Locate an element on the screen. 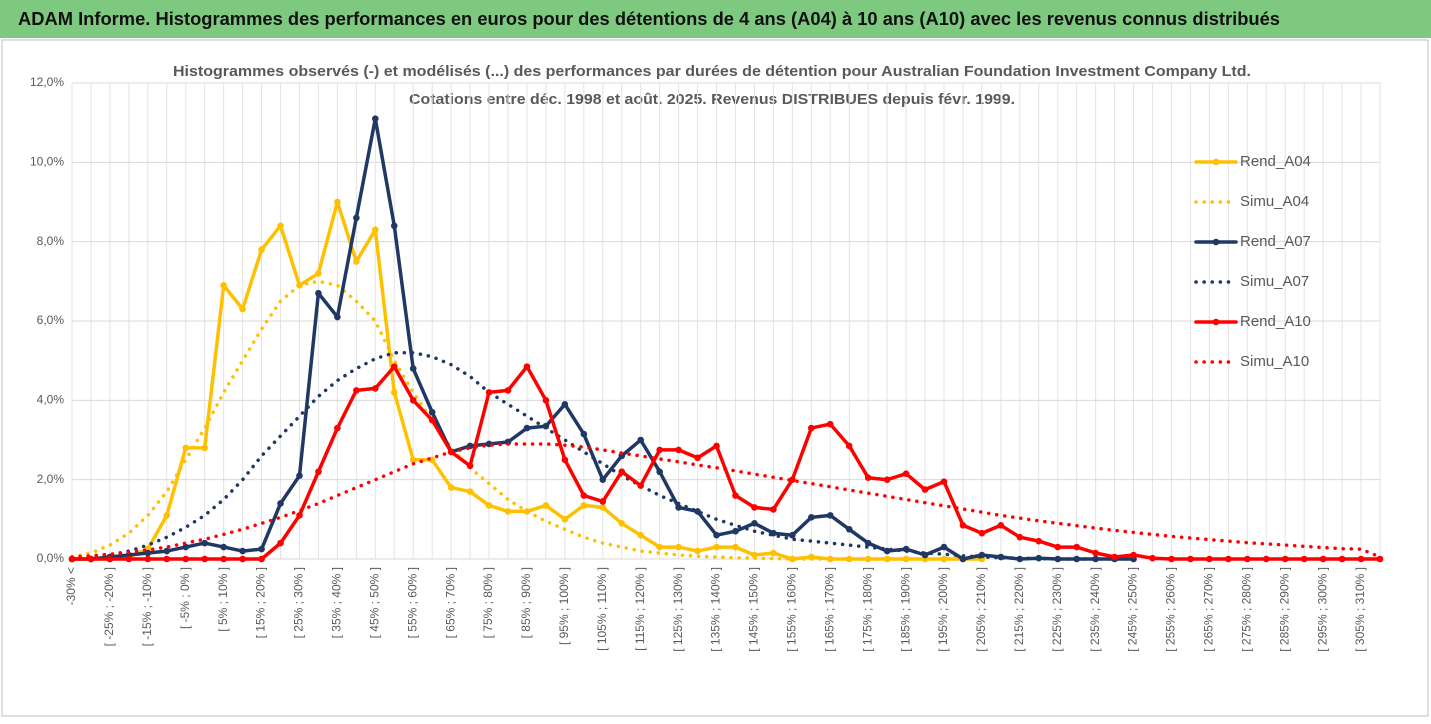 The height and width of the screenshot is (724, 1431). x-tick-label: [ 225% ; 230% ] is located at coordinates (1057, 609).